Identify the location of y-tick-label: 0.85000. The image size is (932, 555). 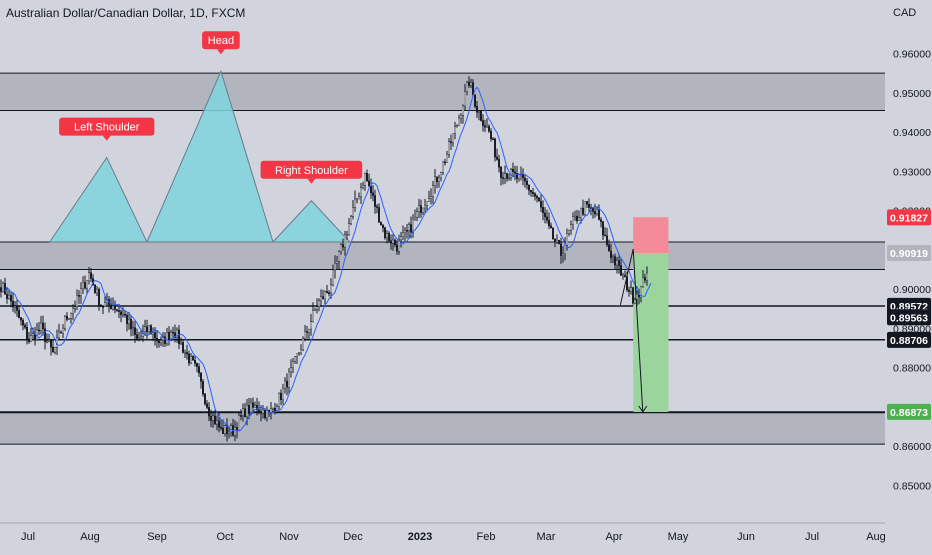
(912, 486).